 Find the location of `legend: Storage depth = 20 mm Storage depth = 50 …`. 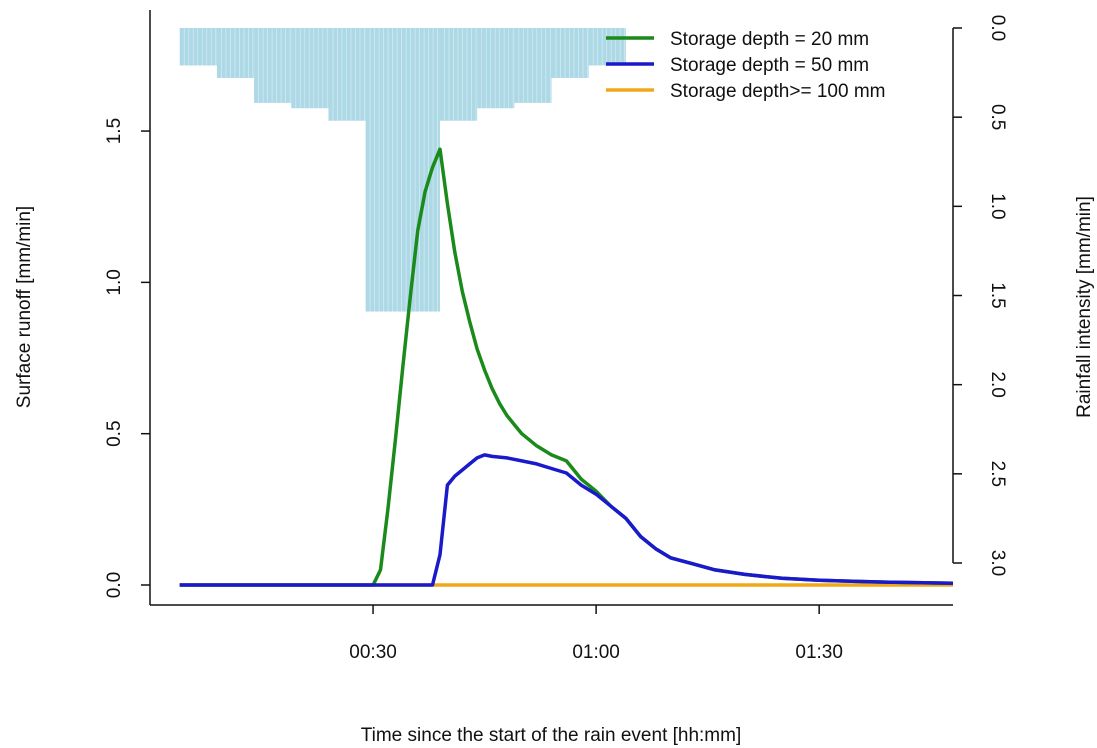

legend: Storage depth = 20 mm Storage depth = 50 … is located at coordinates (745, 65).